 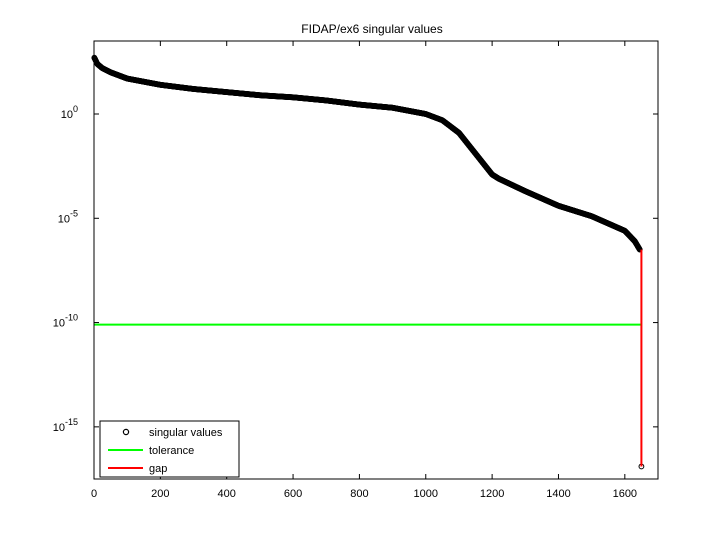 What do you see at coordinates (371, 29) in the screenshot?
I see `chart-title: FIDAP/ex6 singular values` at bounding box center [371, 29].